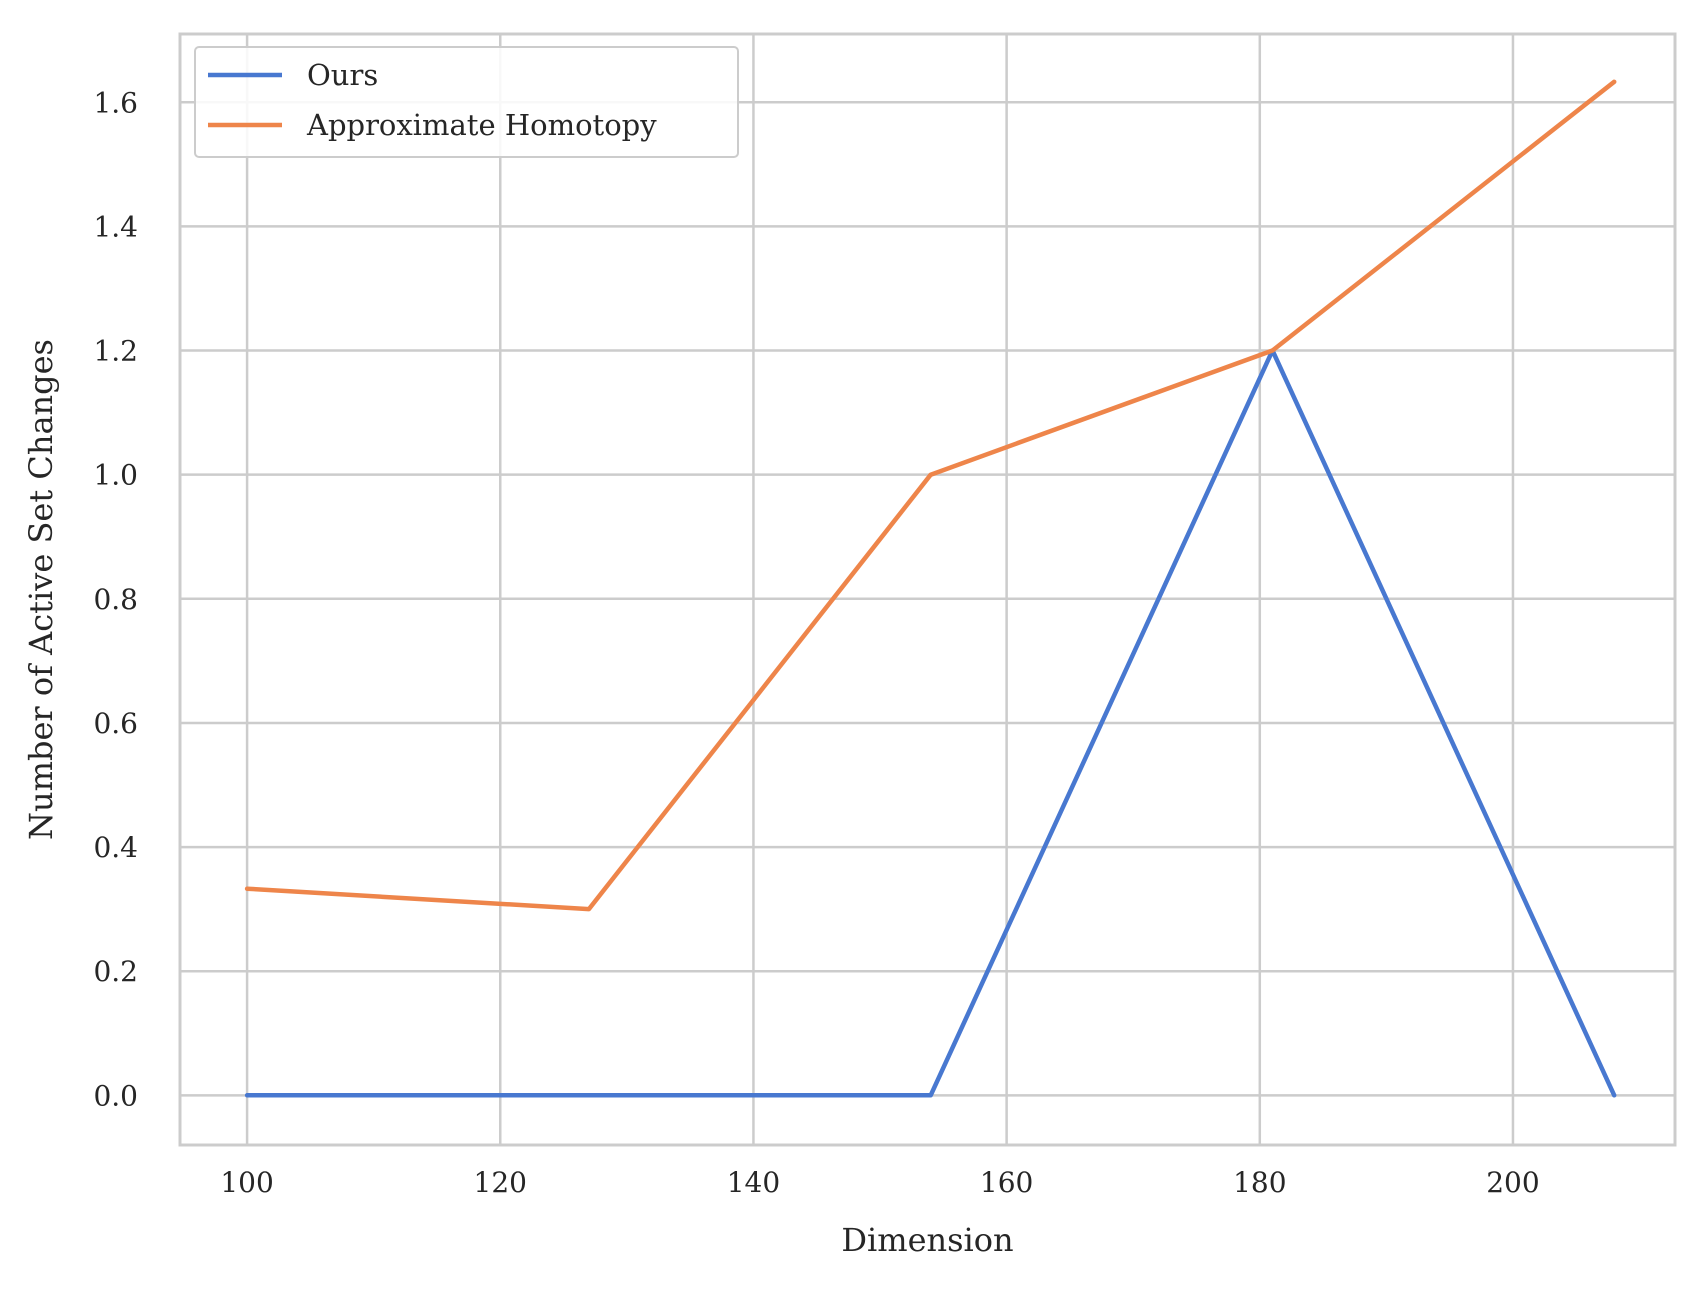  Describe the element at coordinates (342, 75) in the screenshot. I see `legend-label: Ours` at that location.